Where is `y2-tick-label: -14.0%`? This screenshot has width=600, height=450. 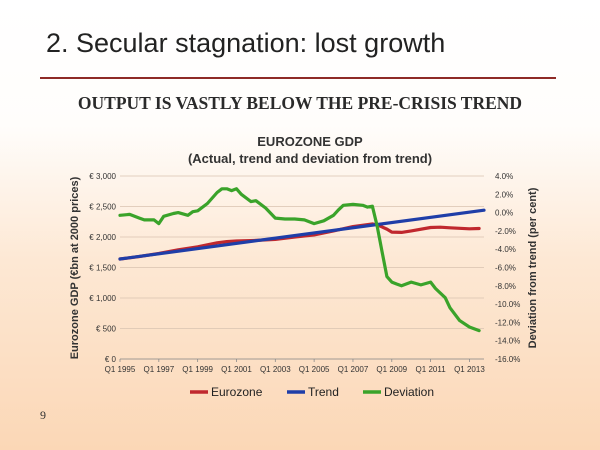
y2-tick-label: -14.0% is located at coordinates (507, 341).